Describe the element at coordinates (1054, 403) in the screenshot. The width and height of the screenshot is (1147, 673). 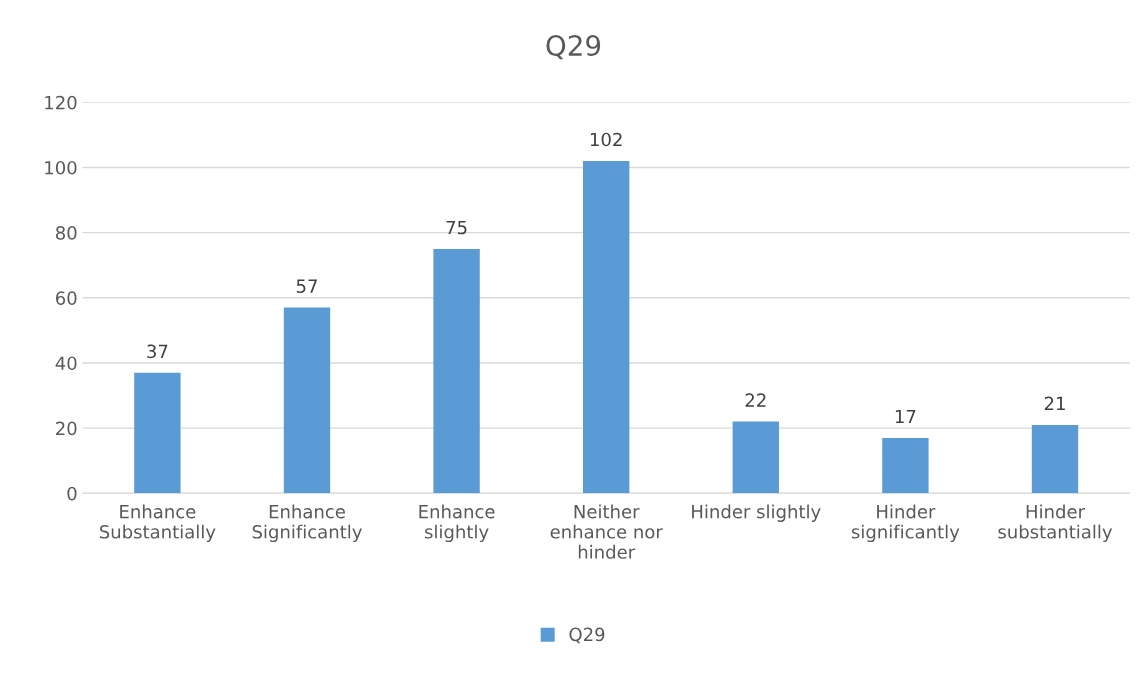
I see `data-label: 21` at that location.